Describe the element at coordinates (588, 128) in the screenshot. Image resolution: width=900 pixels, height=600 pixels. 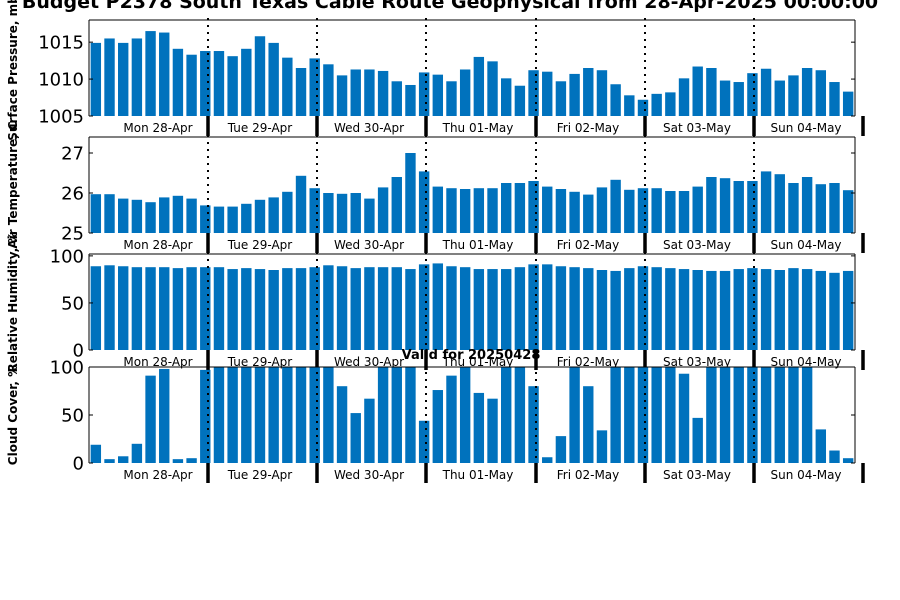
I see `x-day-label: Fri 02-May` at that location.